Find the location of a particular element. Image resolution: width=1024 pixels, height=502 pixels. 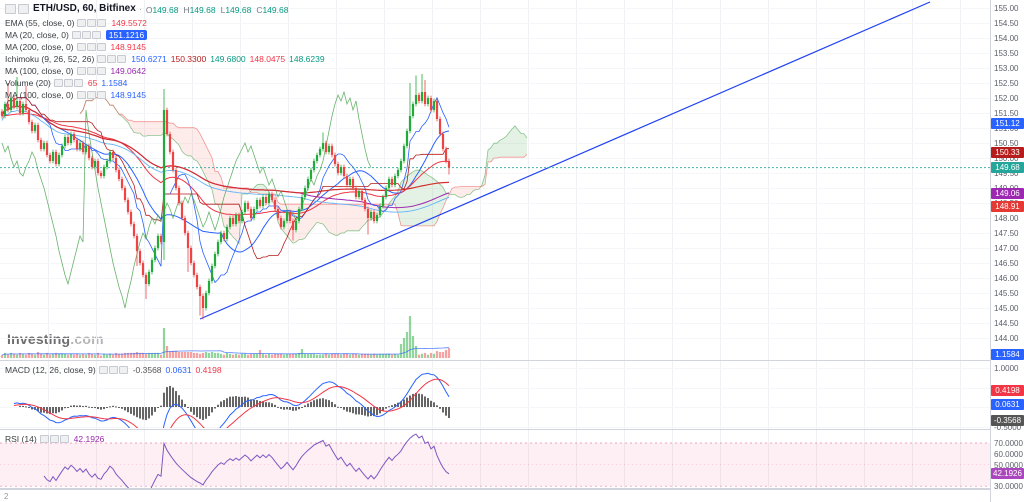

rsi-badge: 42.1926 is located at coordinates (1007, 473).